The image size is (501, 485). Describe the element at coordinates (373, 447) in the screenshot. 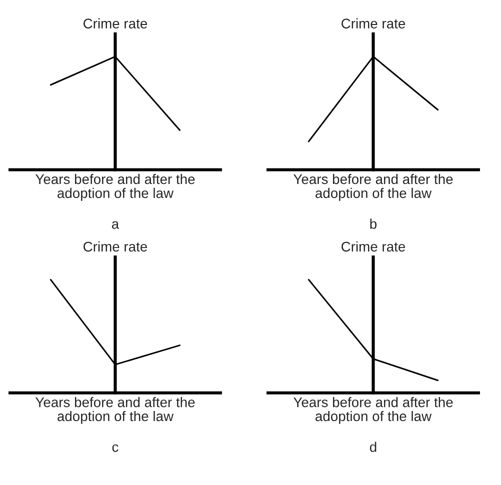

I see `text: d` at that location.